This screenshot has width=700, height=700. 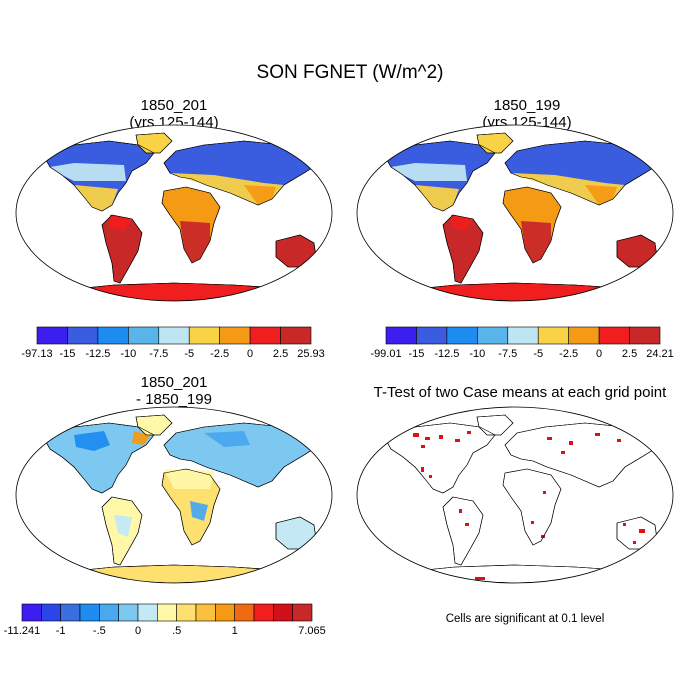 I want to click on significance-note: Cells are significant at 0.1 level, so click(x=525, y=619).